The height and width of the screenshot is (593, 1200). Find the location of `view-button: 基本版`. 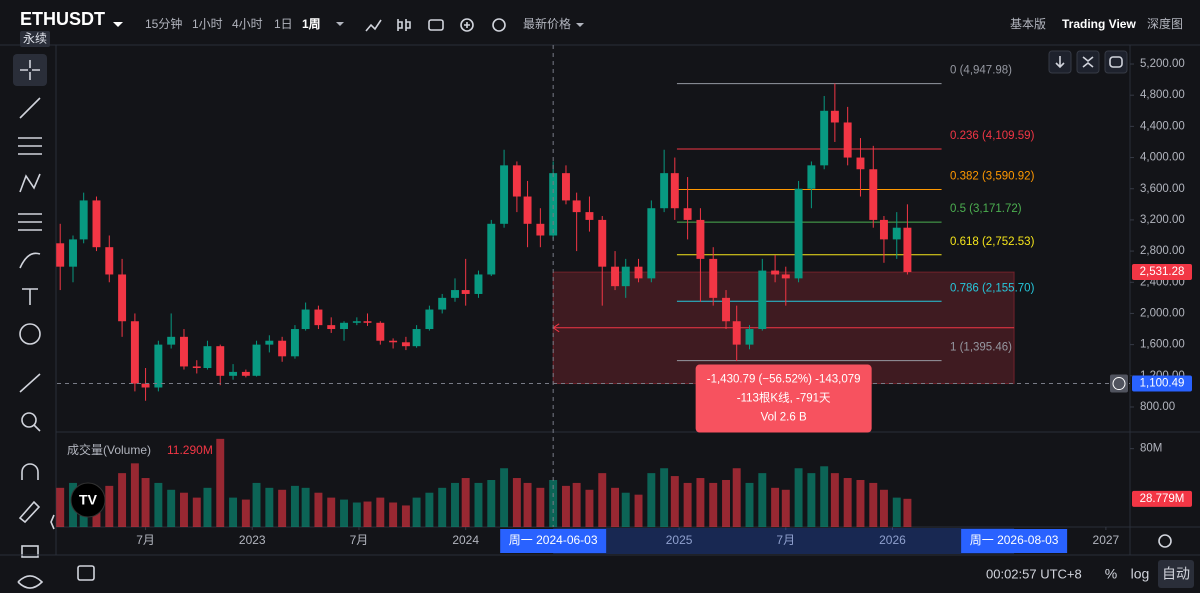

view-button: 基本版 is located at coordinates (1028, 24).